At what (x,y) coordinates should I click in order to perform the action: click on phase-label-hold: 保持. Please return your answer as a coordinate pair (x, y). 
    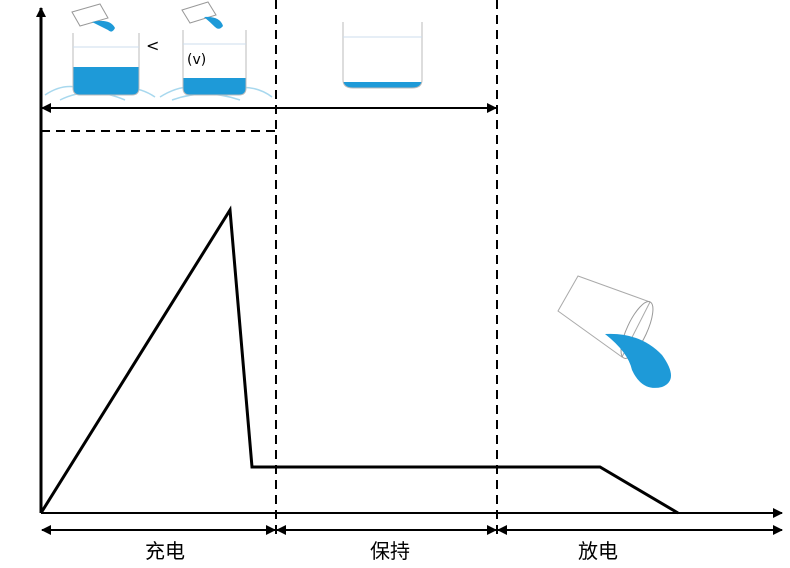
    Looking at the image, I should click on (390, 551).